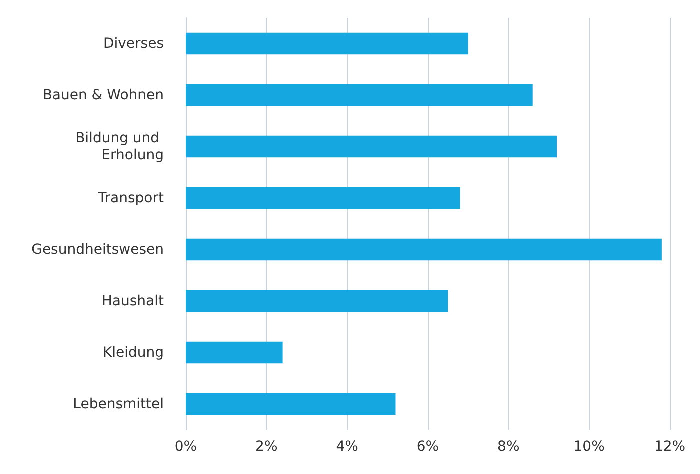 The image size is (700, 474). What do you see at coordinates (670, 447) in the screenshot?
I see `x-tick-label: 12%` at bounding box center [670, 447].